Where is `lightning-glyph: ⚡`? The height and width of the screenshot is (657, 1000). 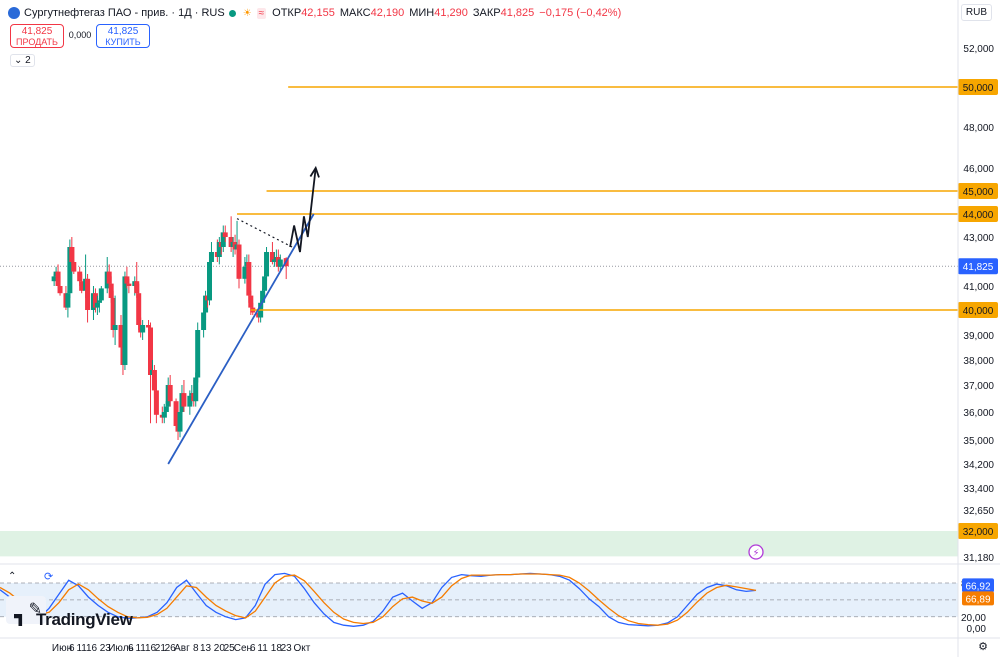
lightning-glyph: ⚡ is located at coordinates (755, 553).